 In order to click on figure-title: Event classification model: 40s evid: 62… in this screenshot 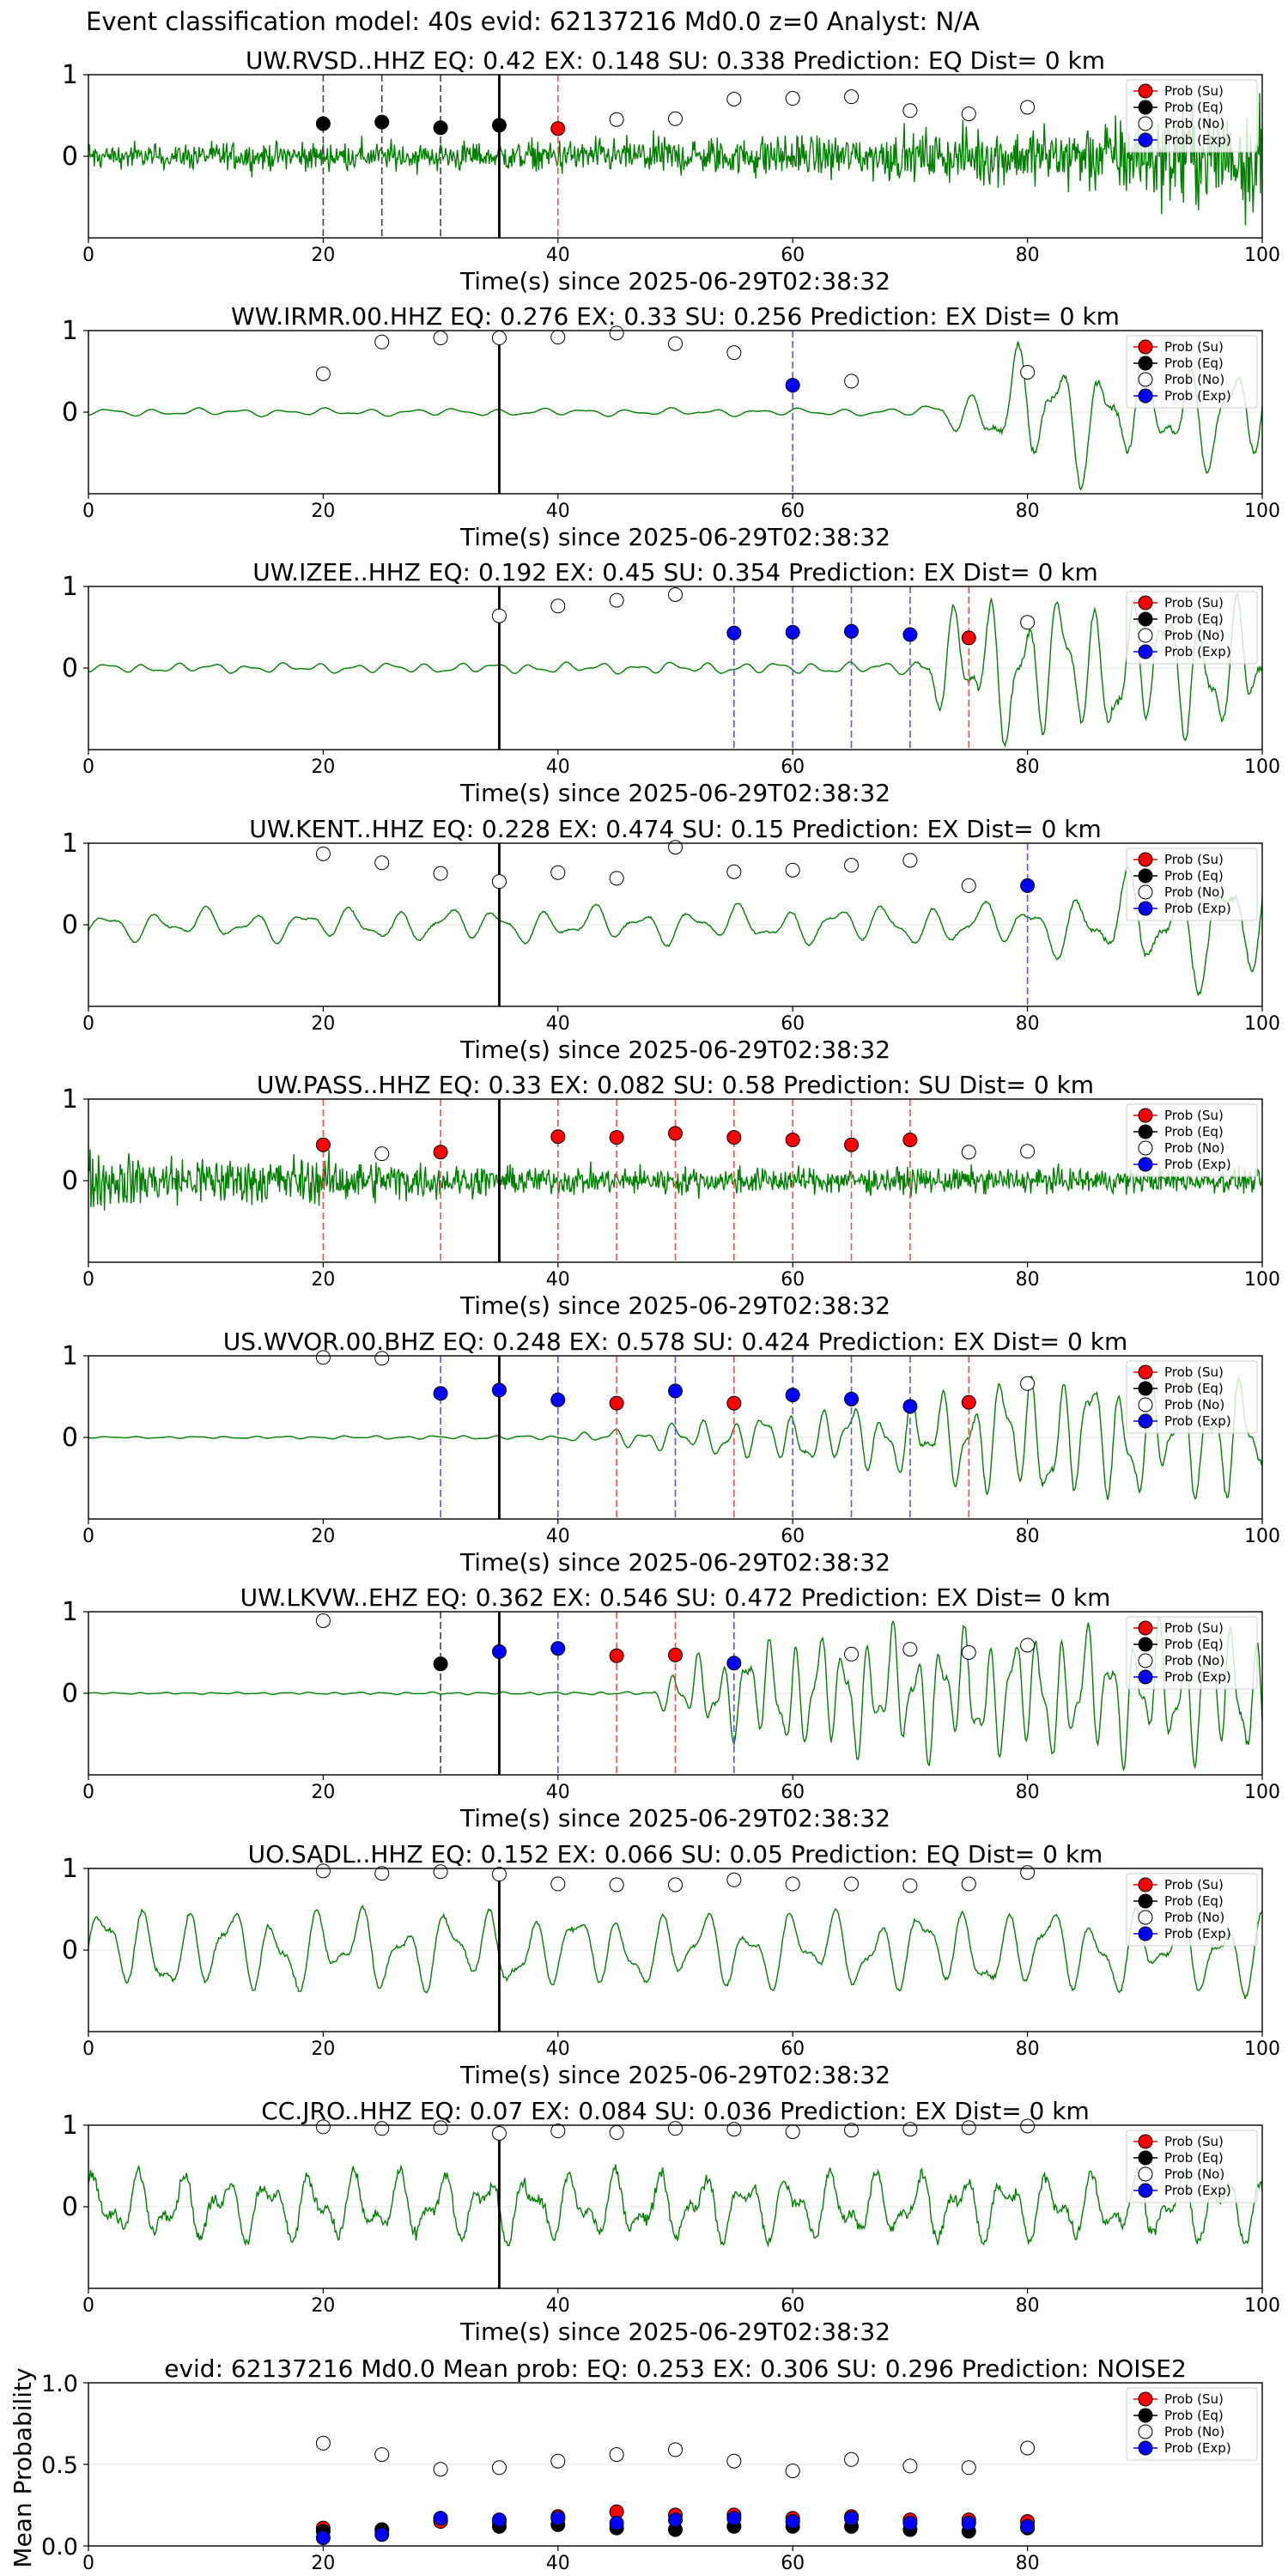, I will do `click(533, 21)`.